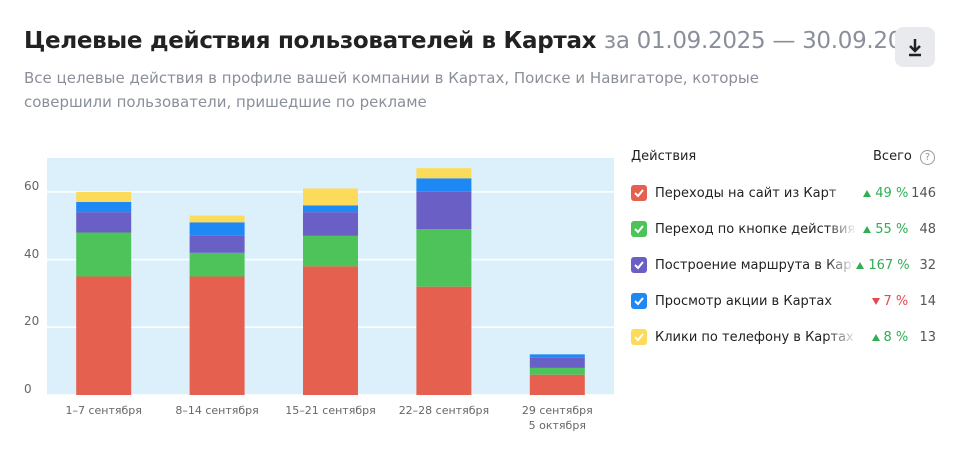 Image resolution: width=960 pixels, height=460 pixels. What do you see at coordinates (746, 193) in the screenshot?
I see `legend-name: Переходы на сайт из Карт` at bounding box center [746, 193].